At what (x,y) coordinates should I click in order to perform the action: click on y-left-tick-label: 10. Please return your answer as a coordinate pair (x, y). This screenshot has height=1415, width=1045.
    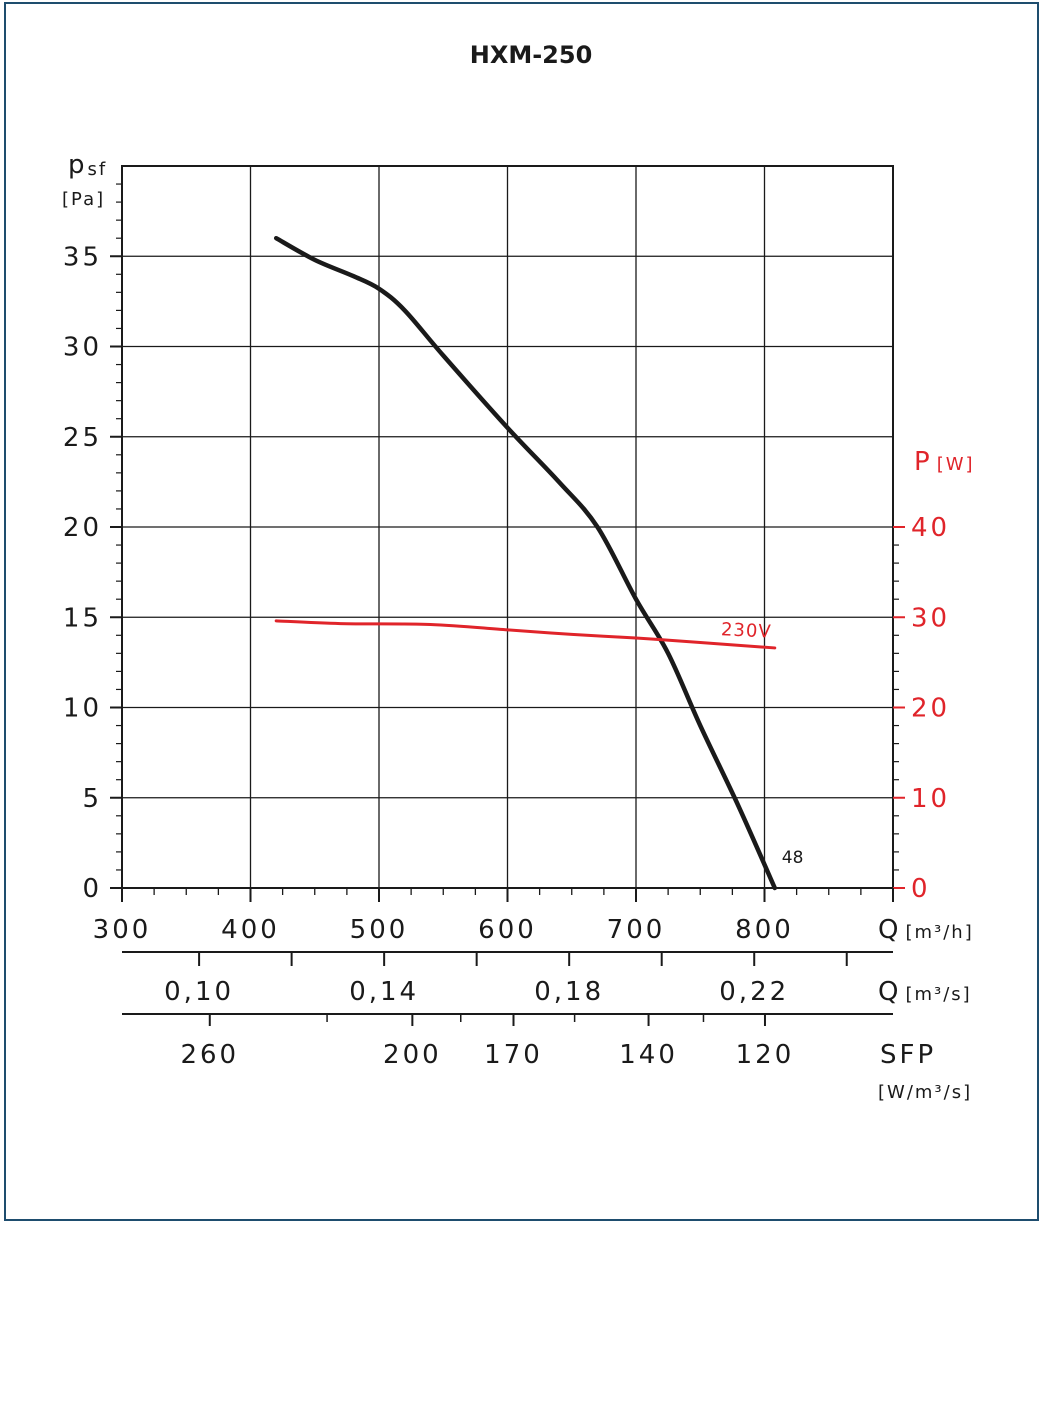
    Looking at the image, I should click on (82, 709).